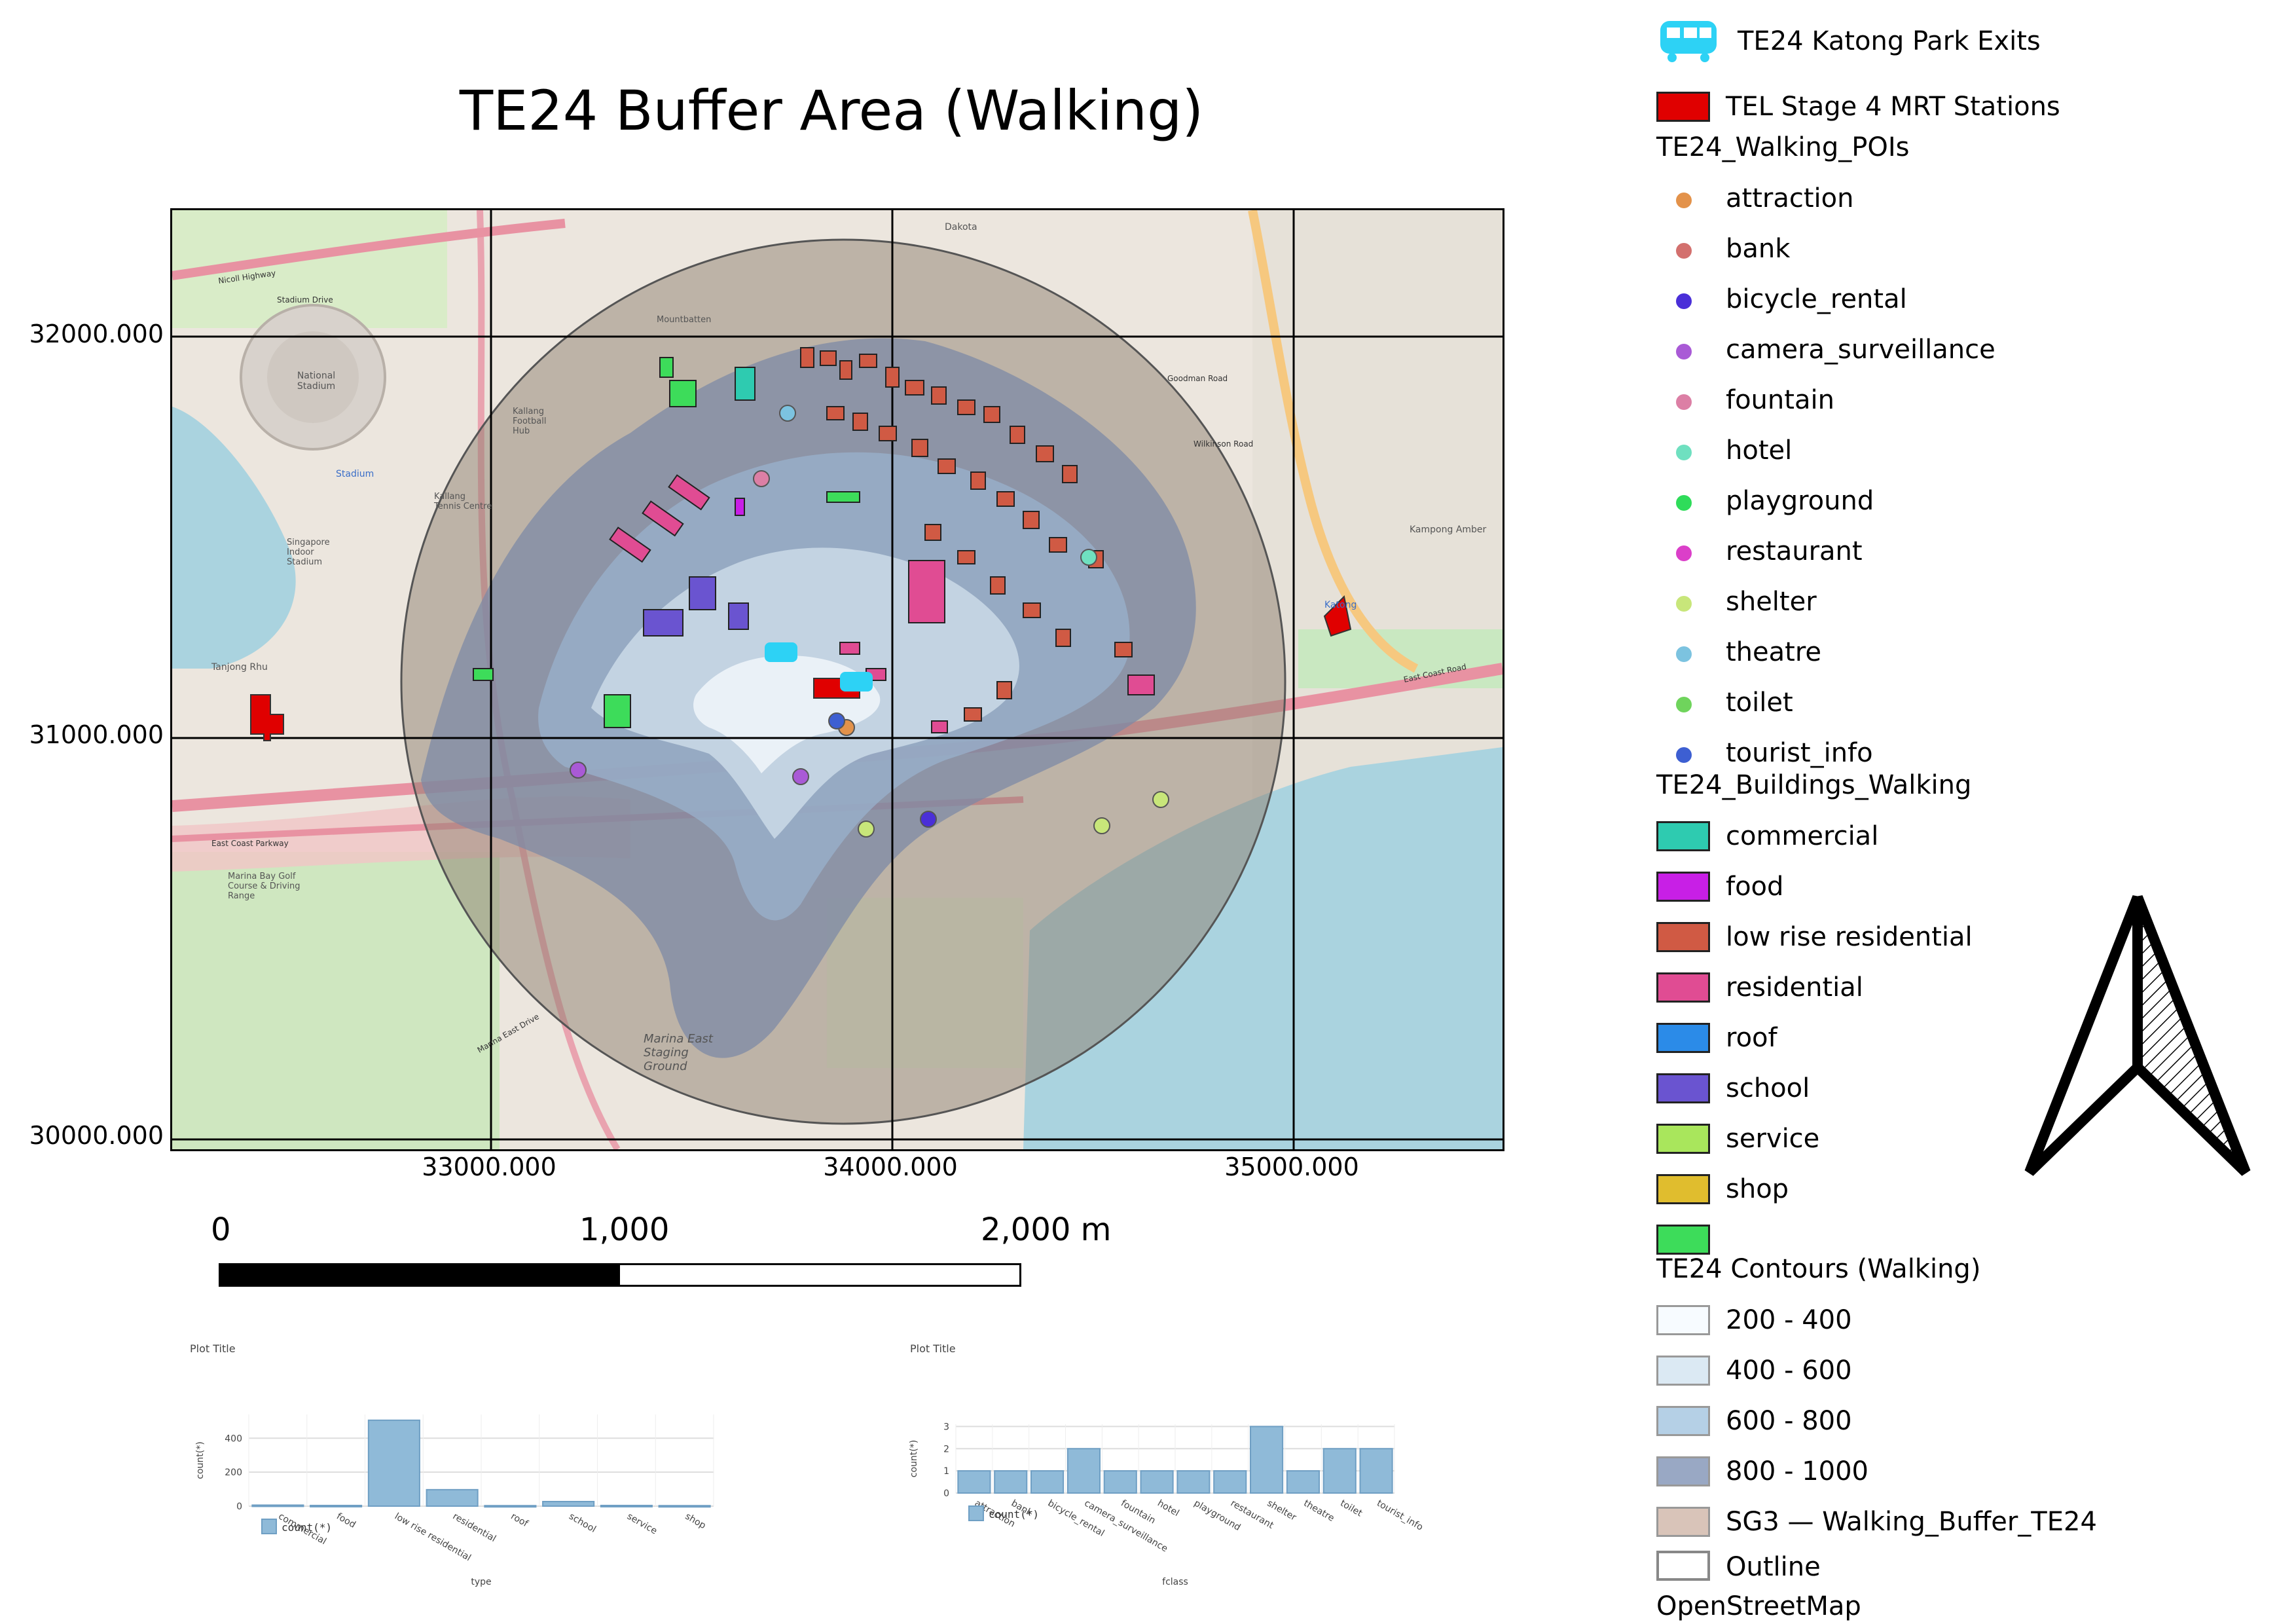  I want to click on legend-poi-camera_surveillance-dot-icon, so click(1684, 352).